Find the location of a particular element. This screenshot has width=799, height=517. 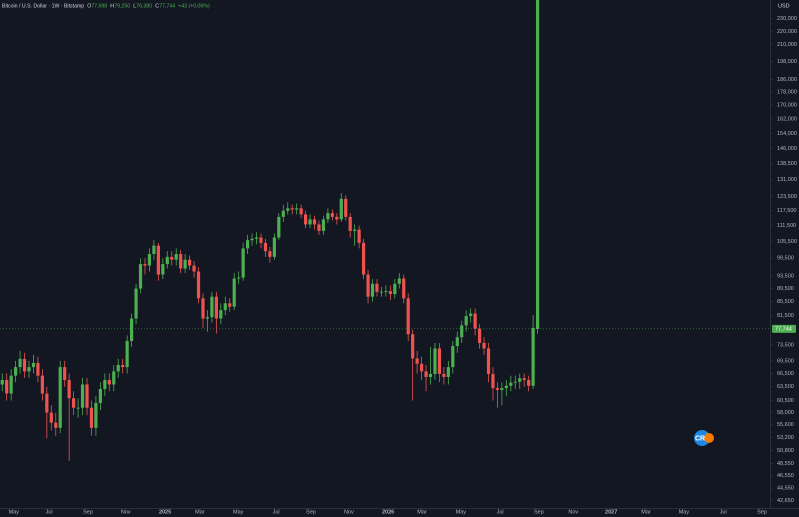

price-tag-label: 77,744 is located at coordinates (783, 329).